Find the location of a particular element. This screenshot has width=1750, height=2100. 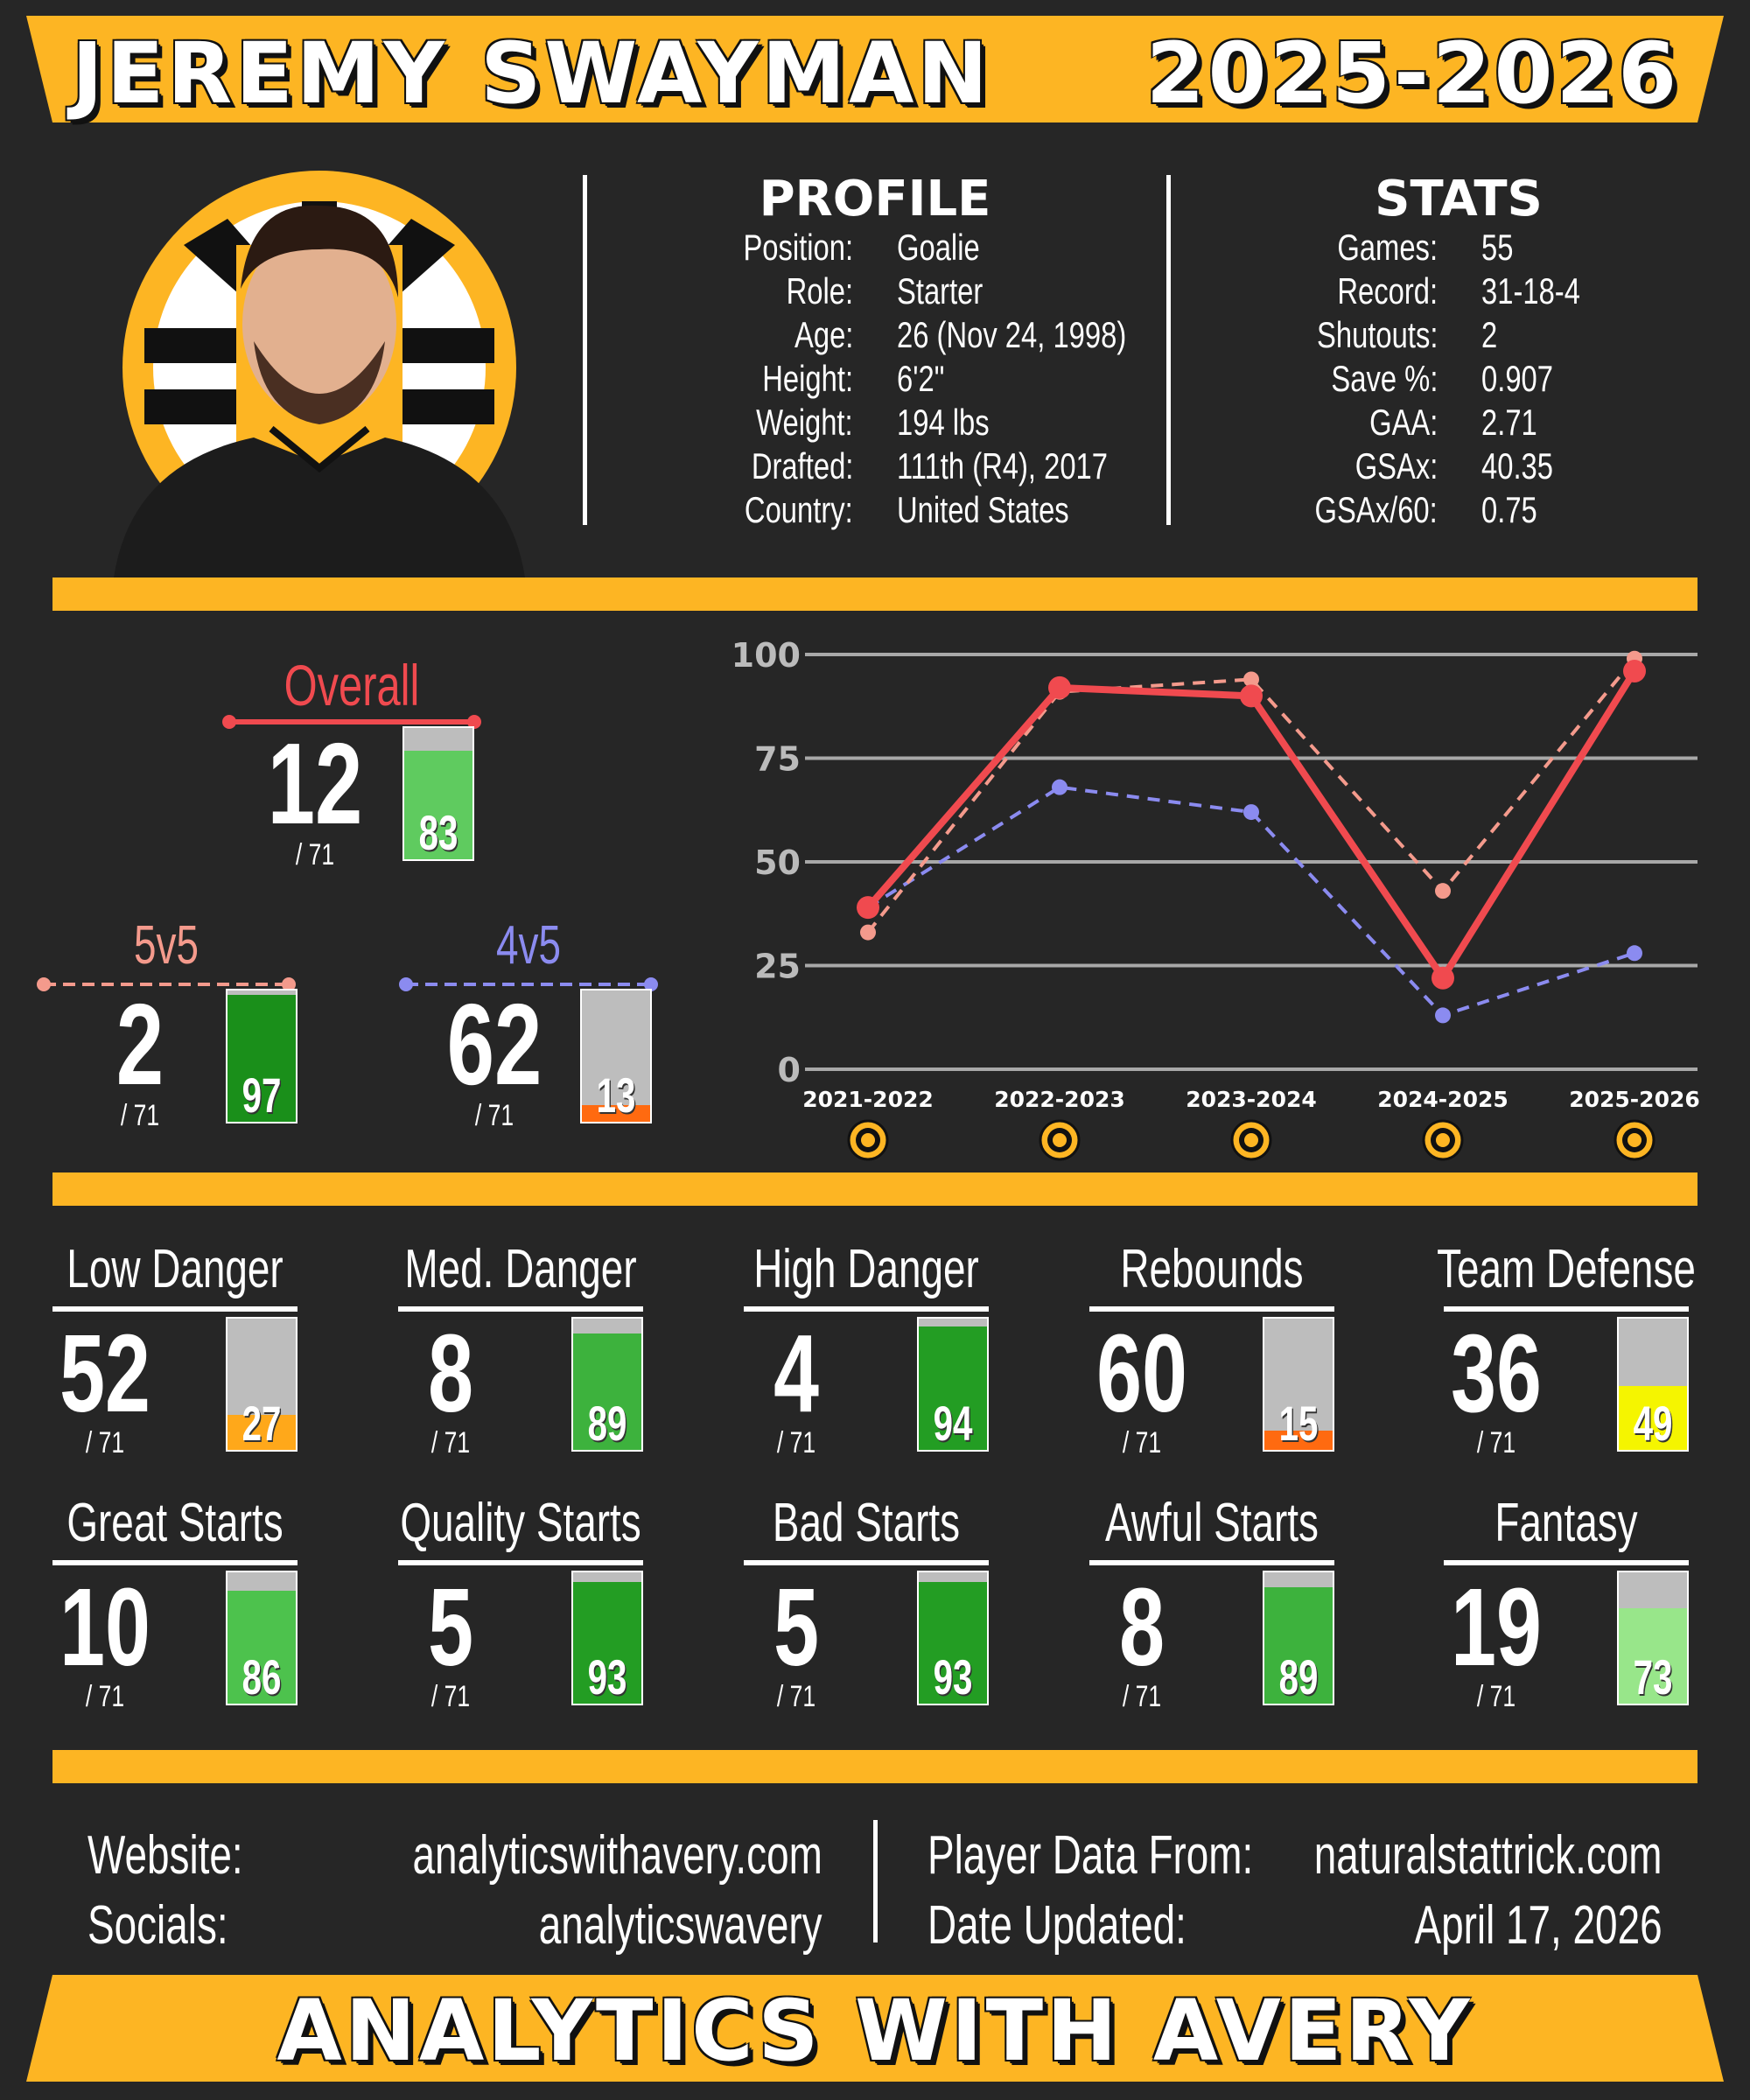

even-percentile-bar: 97 is located at coordinates (262, 1056).